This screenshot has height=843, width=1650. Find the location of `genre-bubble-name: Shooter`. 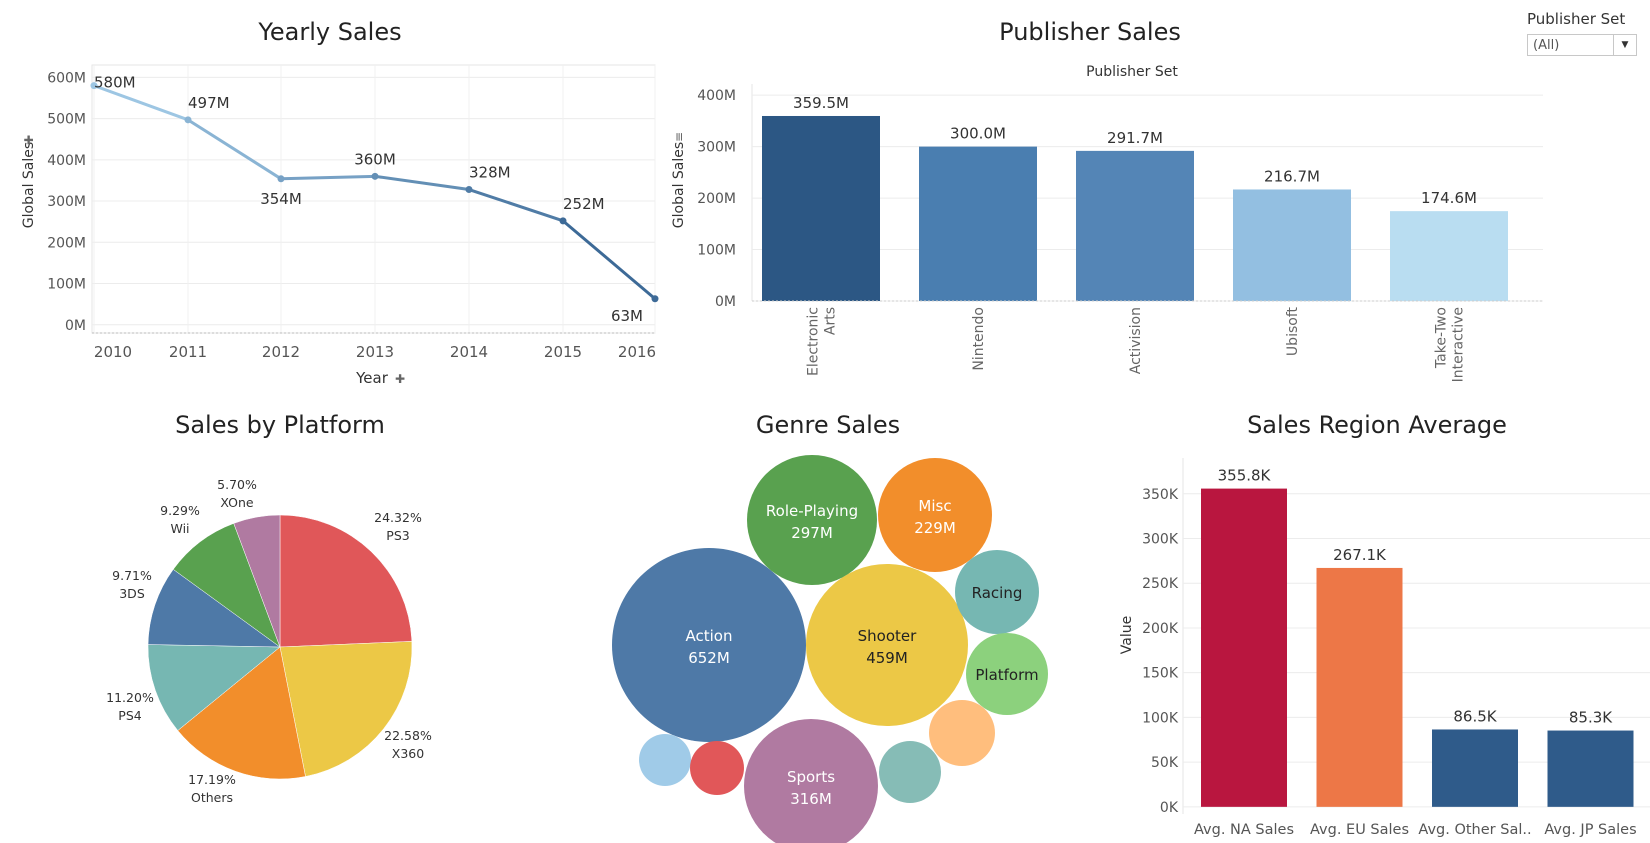

genre-bubble-name: Shooter is located at coordinates (887, 636).